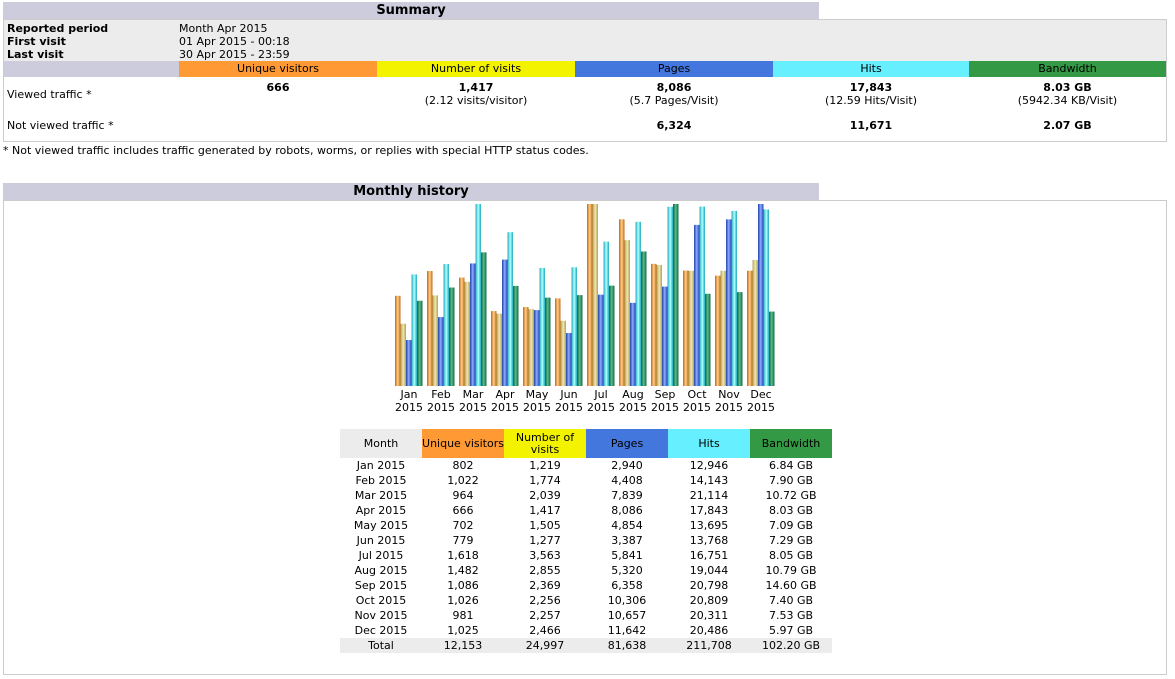  I want to click on bar-uv-jun-2015, so click(558, 342).